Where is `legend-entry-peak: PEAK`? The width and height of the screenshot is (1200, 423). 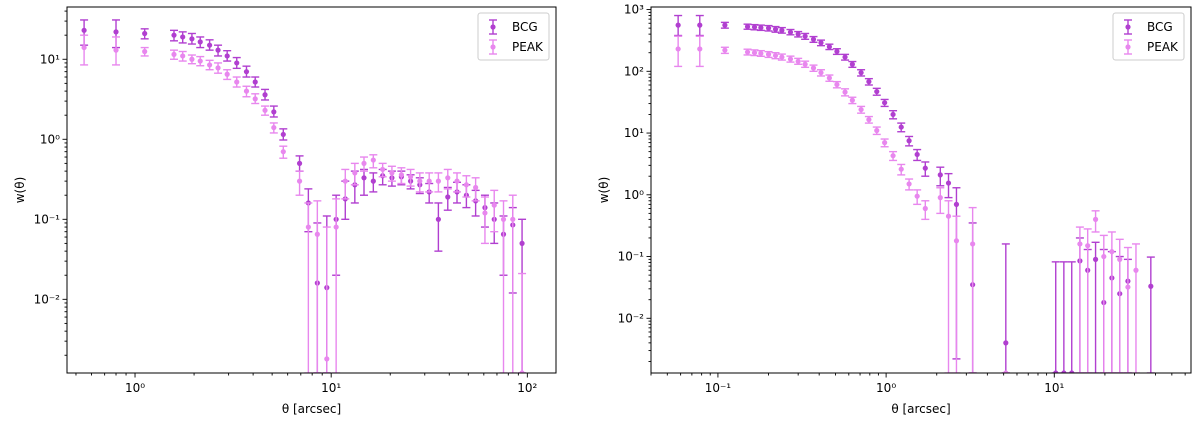 legend-entry-peak: PEAK is located at coordinates (1151, 47).